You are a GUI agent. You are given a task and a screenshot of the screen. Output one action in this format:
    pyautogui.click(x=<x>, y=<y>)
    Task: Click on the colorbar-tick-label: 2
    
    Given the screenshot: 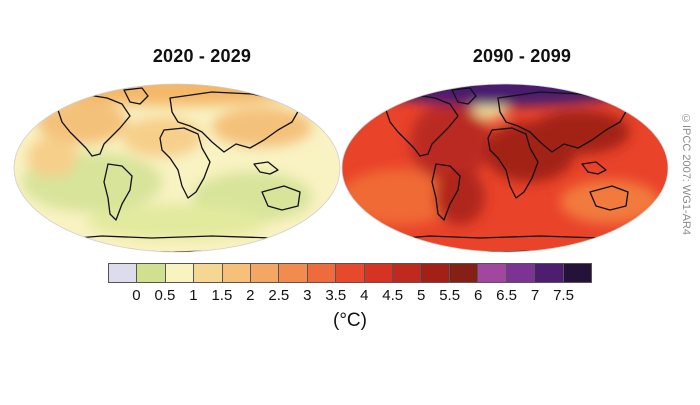 What is the action you would take?
    pyautogui.click(x=250, y=295)
    